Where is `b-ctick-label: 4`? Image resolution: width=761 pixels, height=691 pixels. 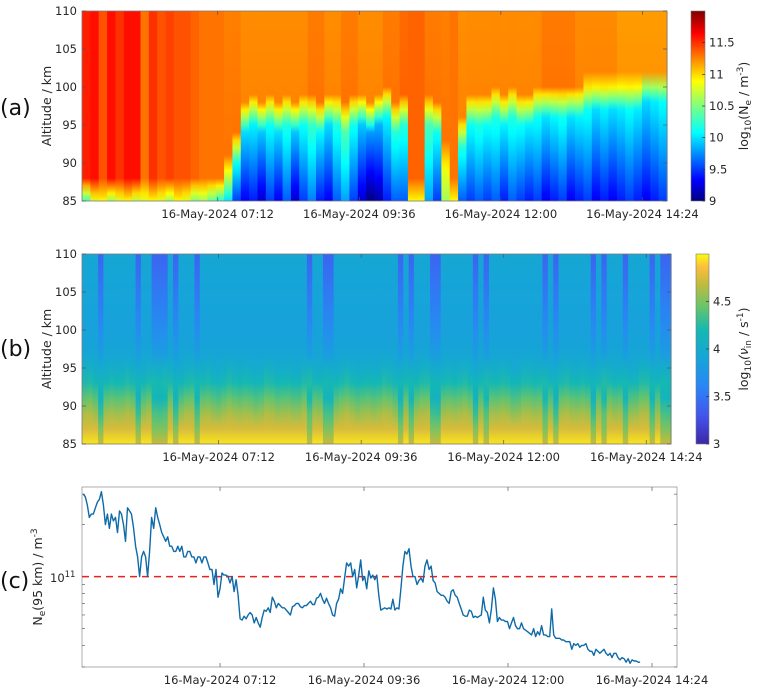 b-ctick-label: 4 is located at coordinates (716, 349).